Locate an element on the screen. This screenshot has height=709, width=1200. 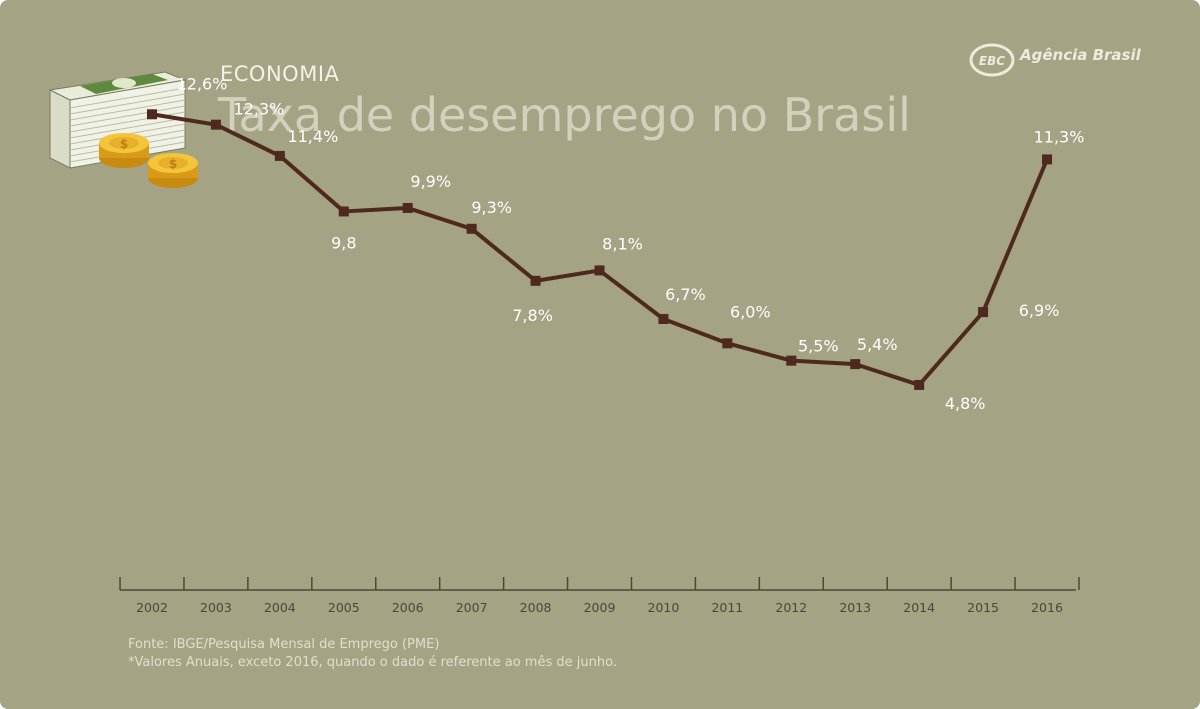
money-stack-icon: $ $ is located at coordinates (123, 129).